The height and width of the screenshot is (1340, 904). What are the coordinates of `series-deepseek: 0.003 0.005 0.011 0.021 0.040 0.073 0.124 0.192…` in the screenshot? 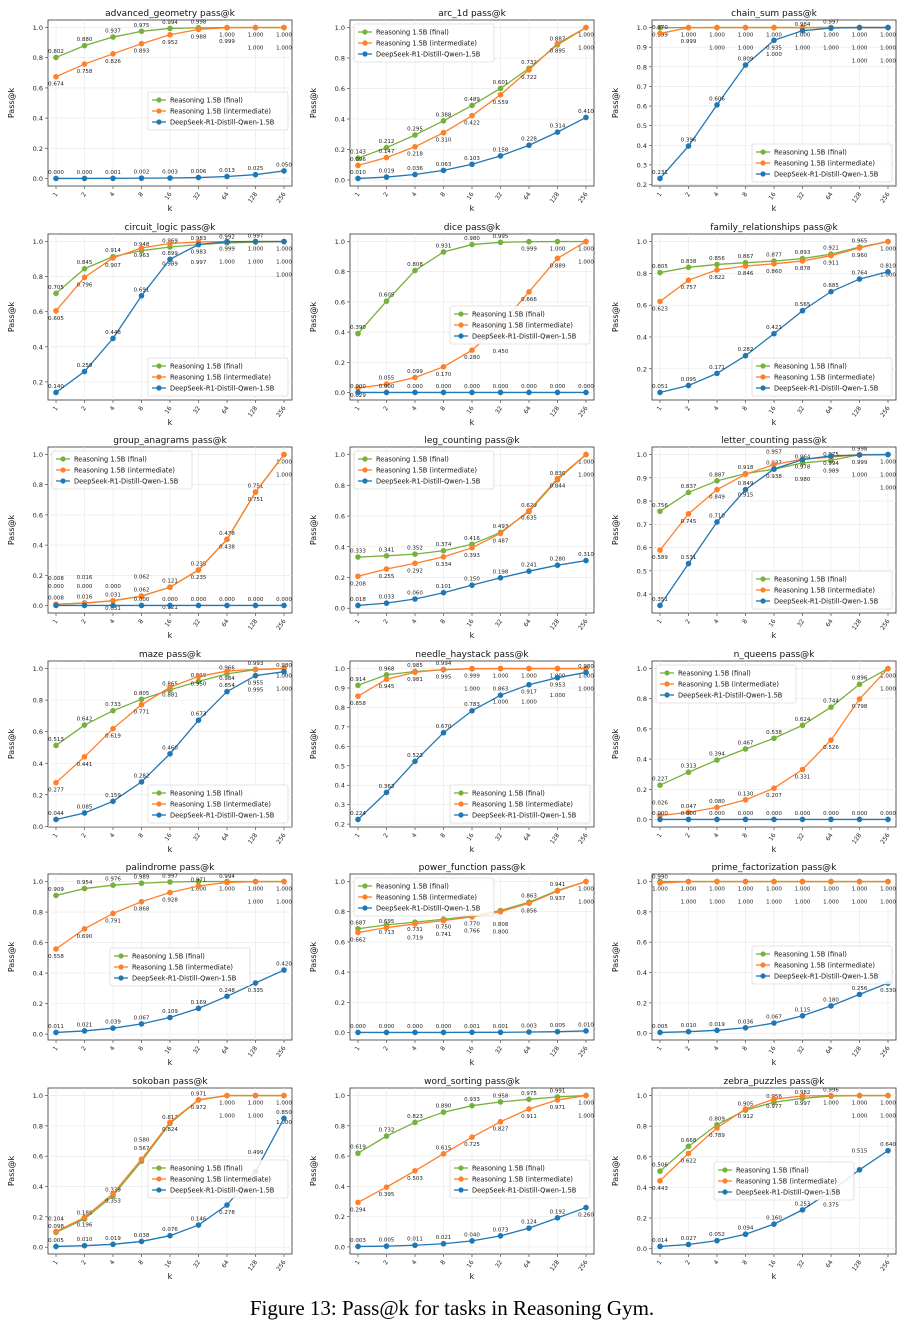 It's located at (472, 1226).